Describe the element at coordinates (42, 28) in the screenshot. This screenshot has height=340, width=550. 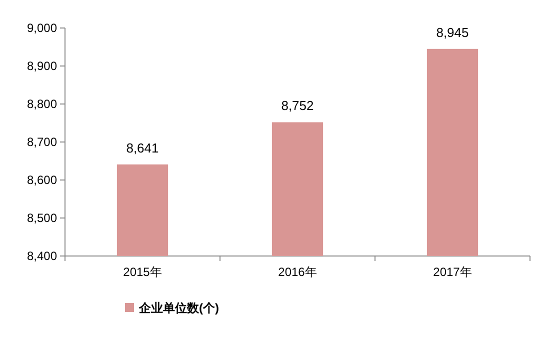
I see `y-tick-label: 9,000` at that location.